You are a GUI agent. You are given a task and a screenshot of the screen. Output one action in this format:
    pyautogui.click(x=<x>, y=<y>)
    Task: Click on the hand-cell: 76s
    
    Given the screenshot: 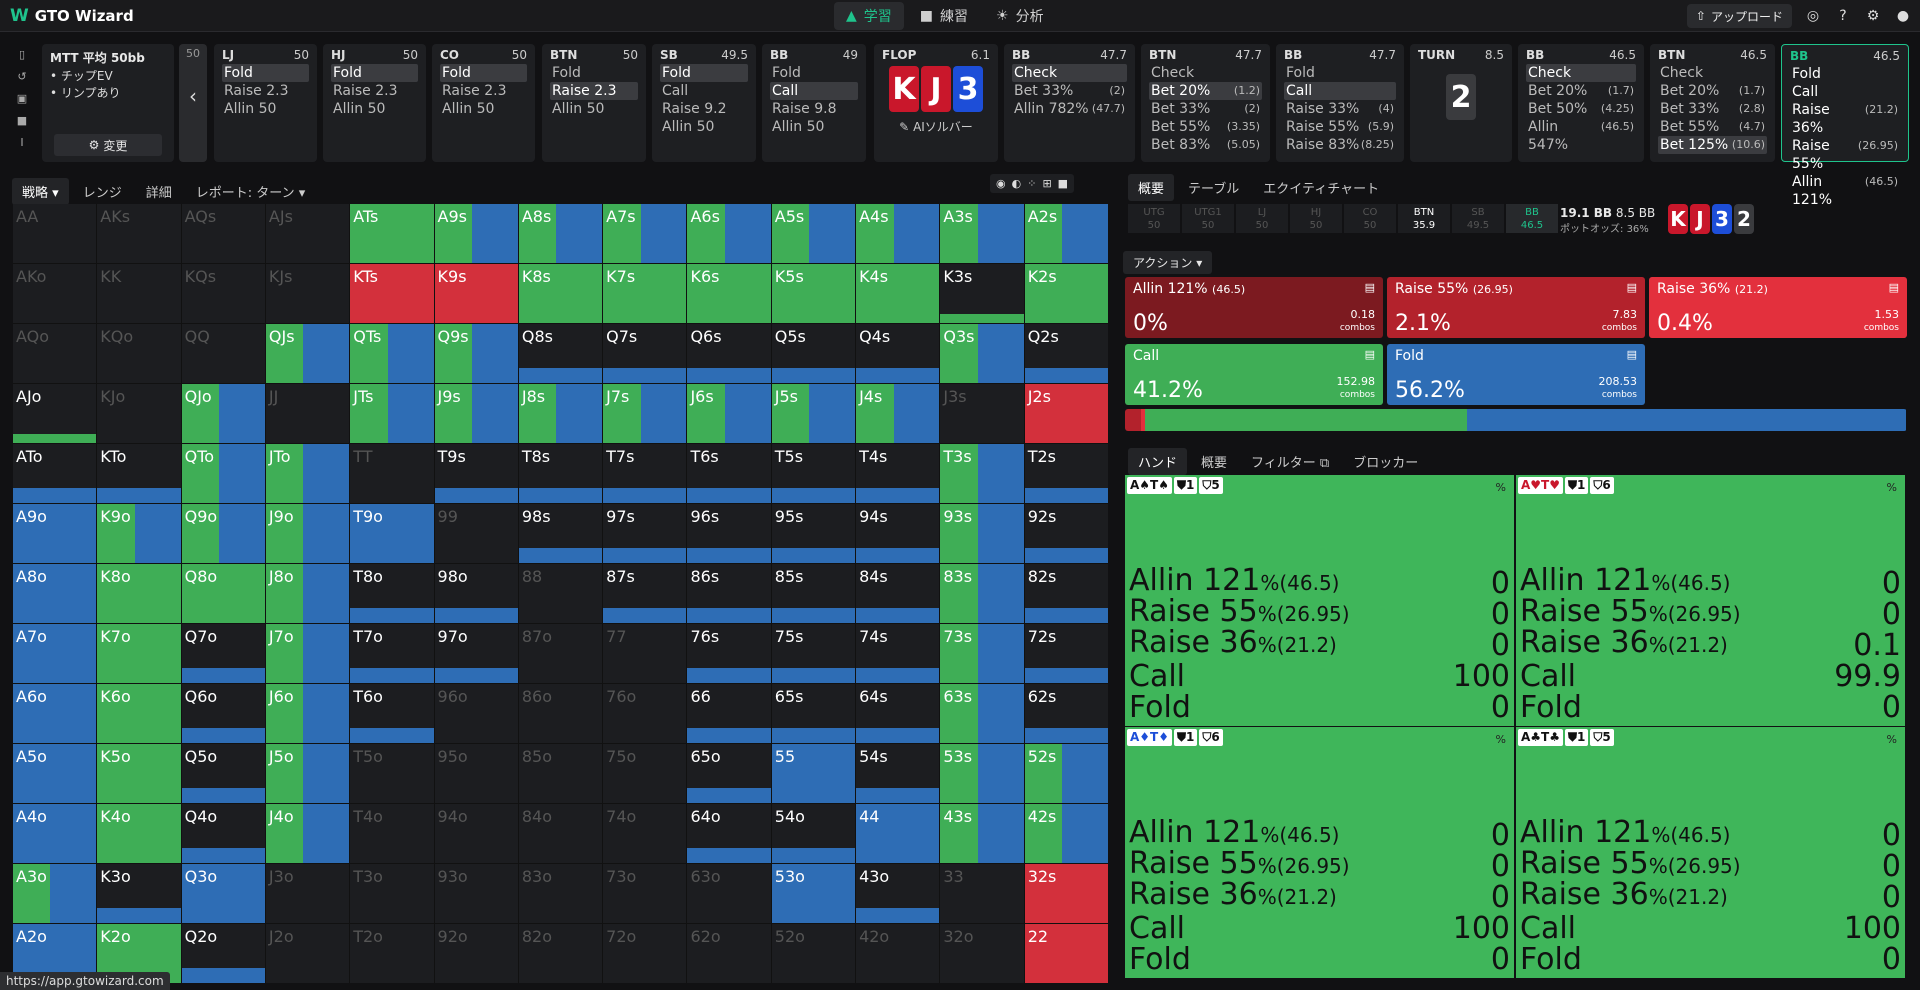 What is the action you would take?
    pyautogui.click(x=729, y=653)
    